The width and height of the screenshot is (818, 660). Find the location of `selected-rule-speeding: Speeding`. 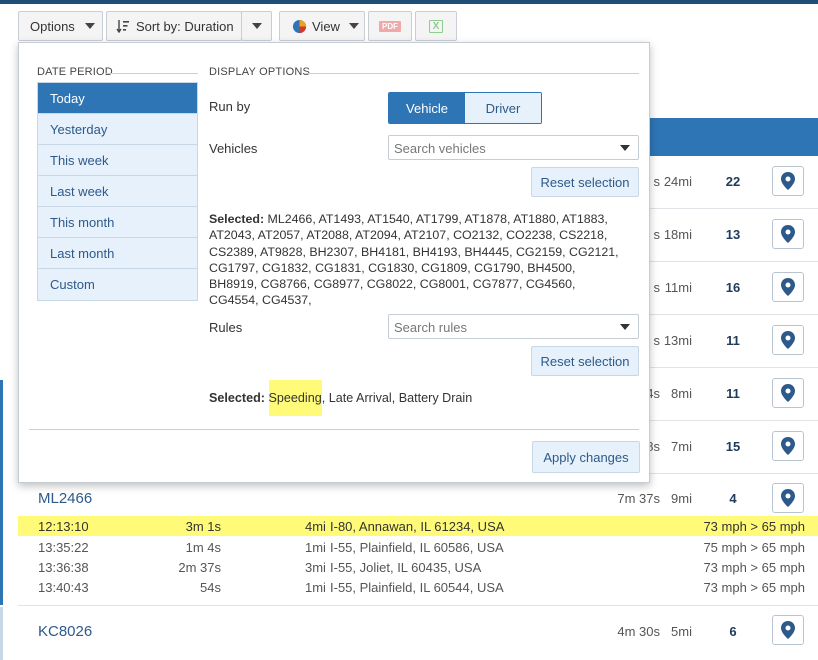

selected-rule-speeding: Speeding is located at coordinates (295, 398).